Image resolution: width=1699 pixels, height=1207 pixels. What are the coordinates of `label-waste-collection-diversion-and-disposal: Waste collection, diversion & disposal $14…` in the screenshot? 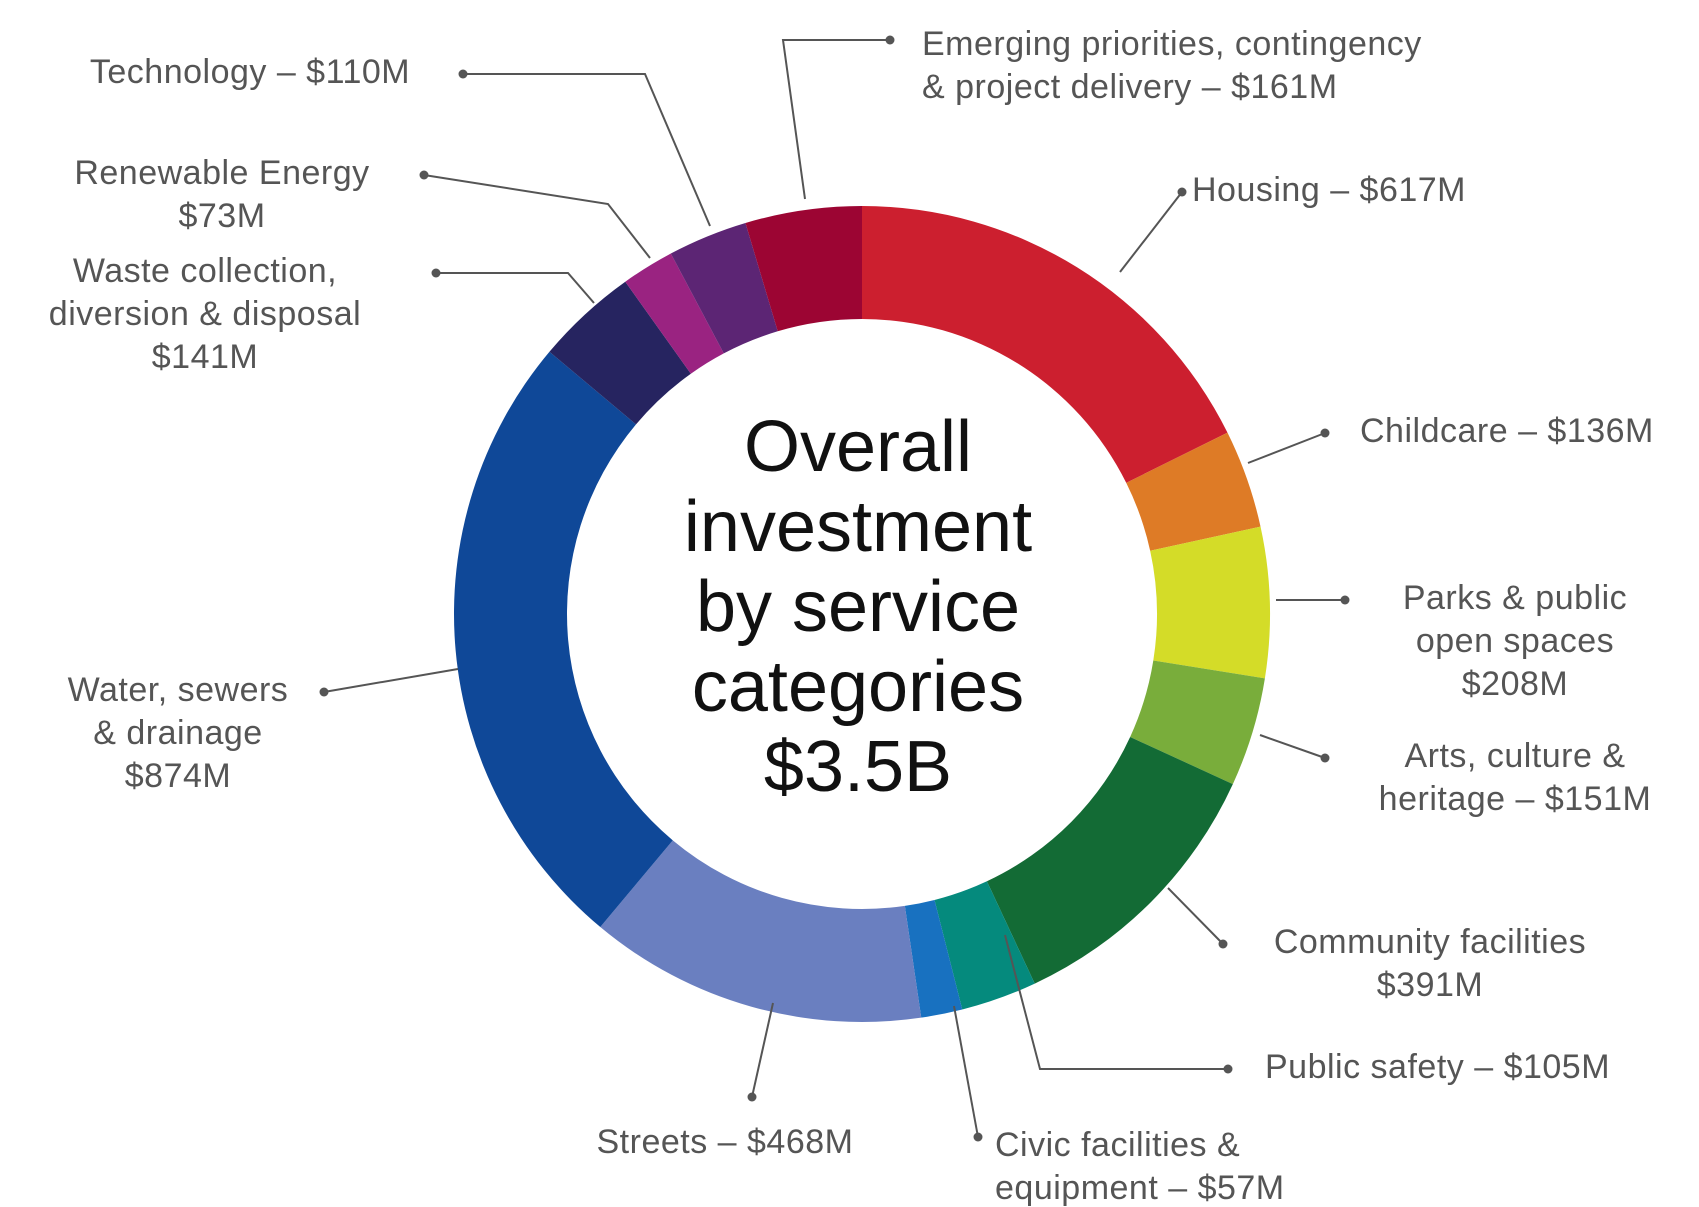 It's located at (205, 314).